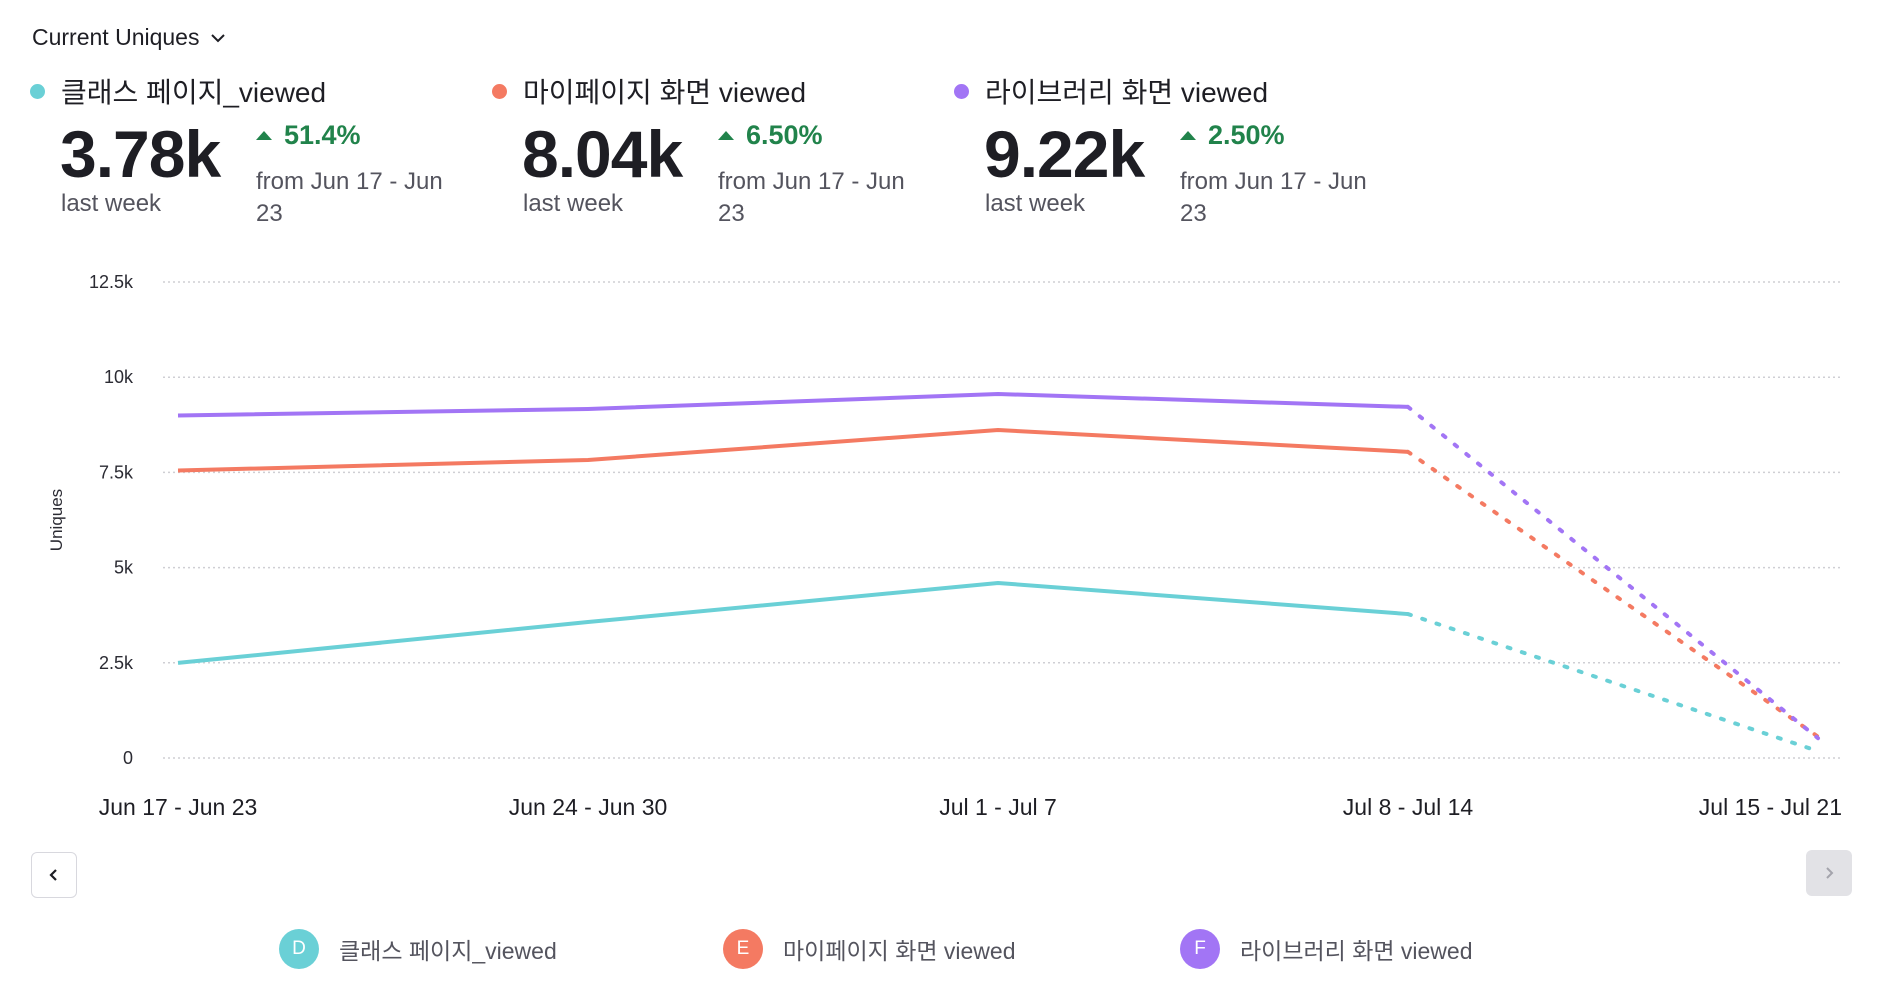 The height and width of the screenshot is (998, 1882). I want to click on kpi-delta-value: 51.4%, so click(322, 135).